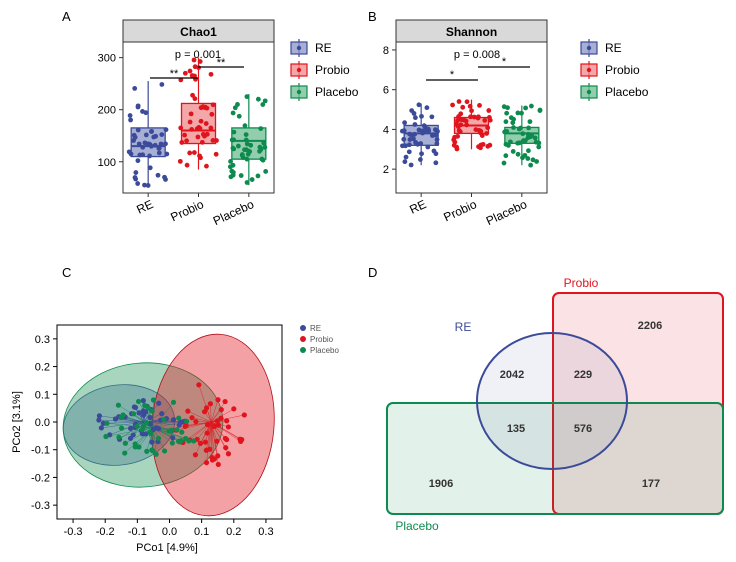 The image size is (736, 562). What do you see at coordinates (589, 92) in the screenshot?
I see `legend-dot` at bounding box center [589, 92].